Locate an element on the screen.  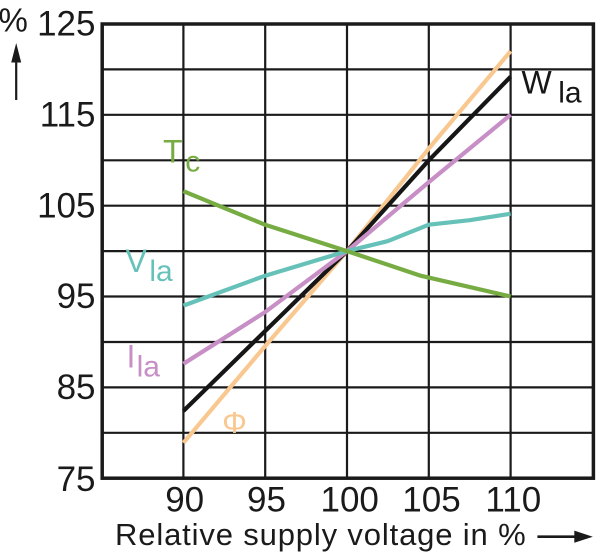
svg-text: 75 is located at coordinates (76, 479).